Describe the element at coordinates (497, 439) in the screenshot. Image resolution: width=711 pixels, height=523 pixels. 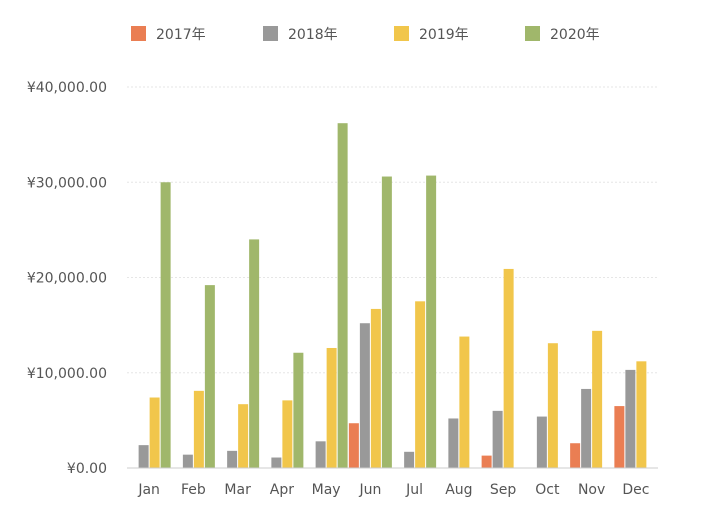
I see `bar-Sep-2018年` at that location.